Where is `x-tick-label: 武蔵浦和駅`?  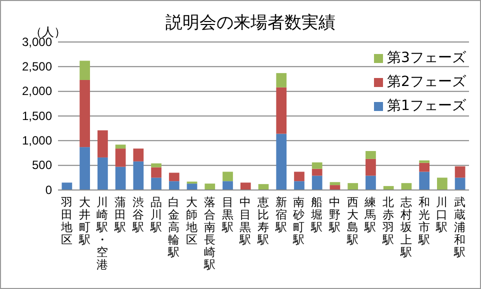
x-tick-label: 武蔵浦和駅 is located at coordinates (459, 227).